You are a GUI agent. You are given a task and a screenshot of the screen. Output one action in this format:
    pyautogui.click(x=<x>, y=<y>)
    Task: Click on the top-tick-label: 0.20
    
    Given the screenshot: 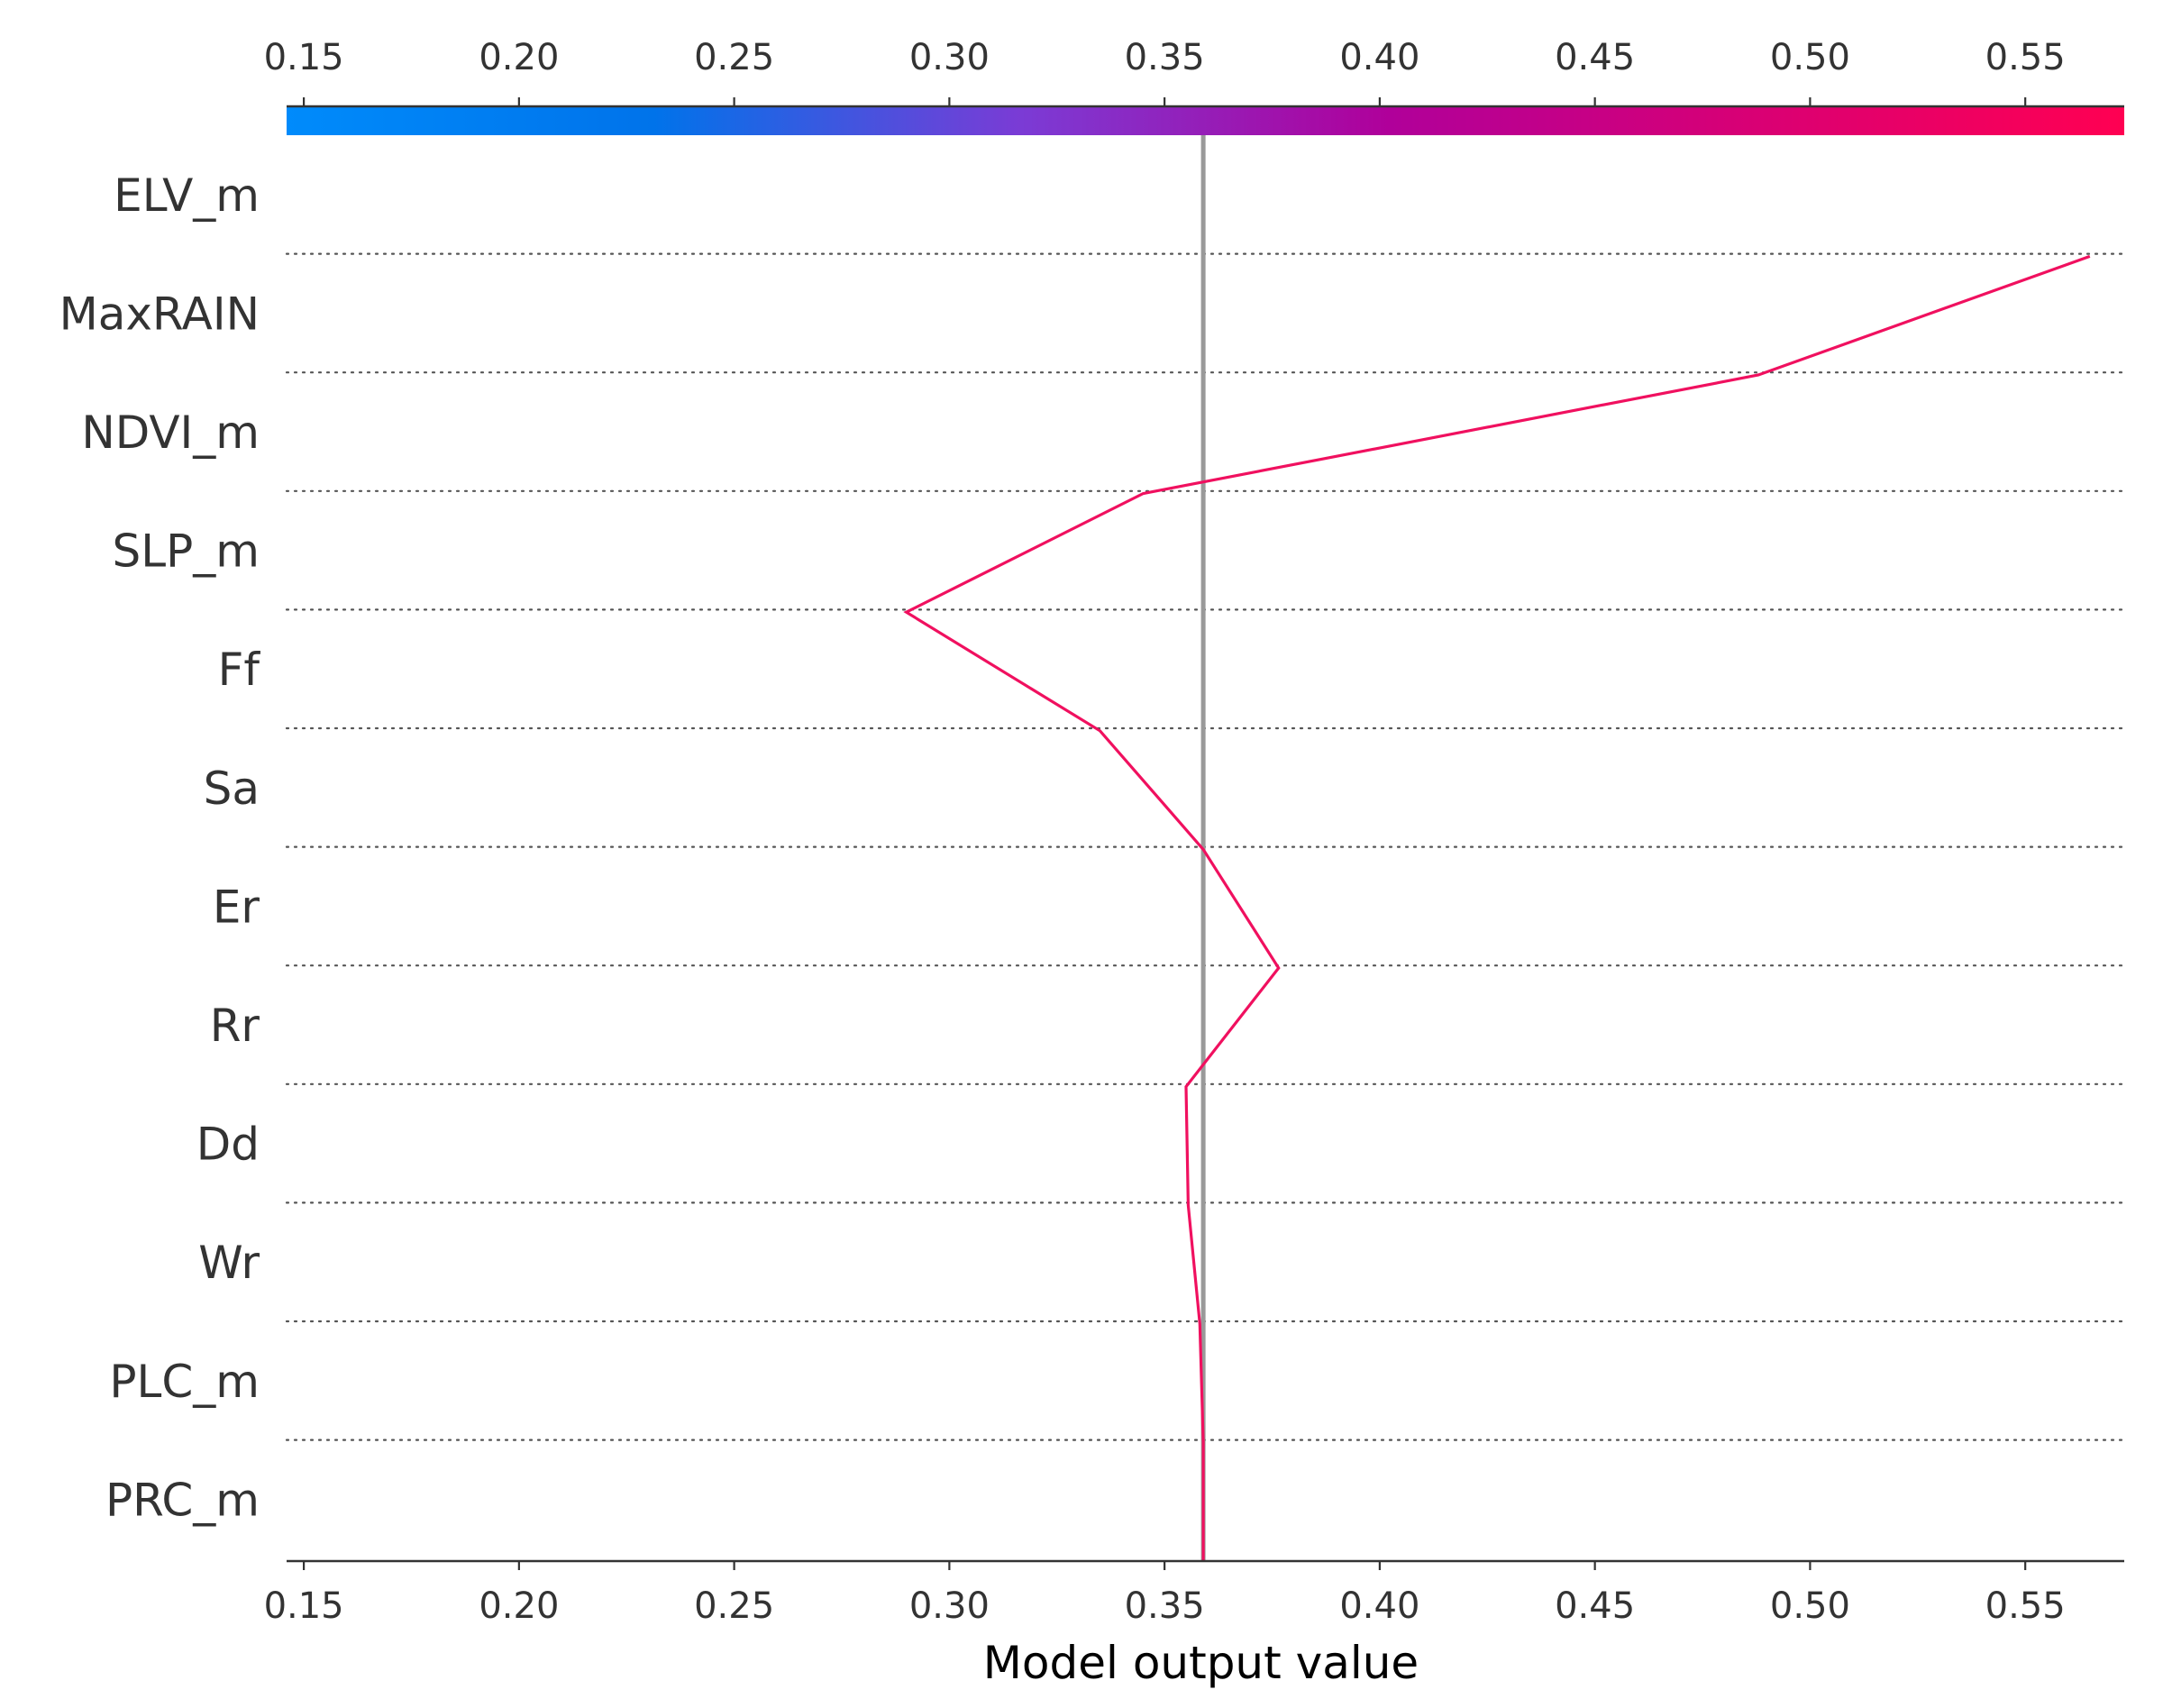 What is the action you would take?
    pyautogui.click(x=519, y=58)
    